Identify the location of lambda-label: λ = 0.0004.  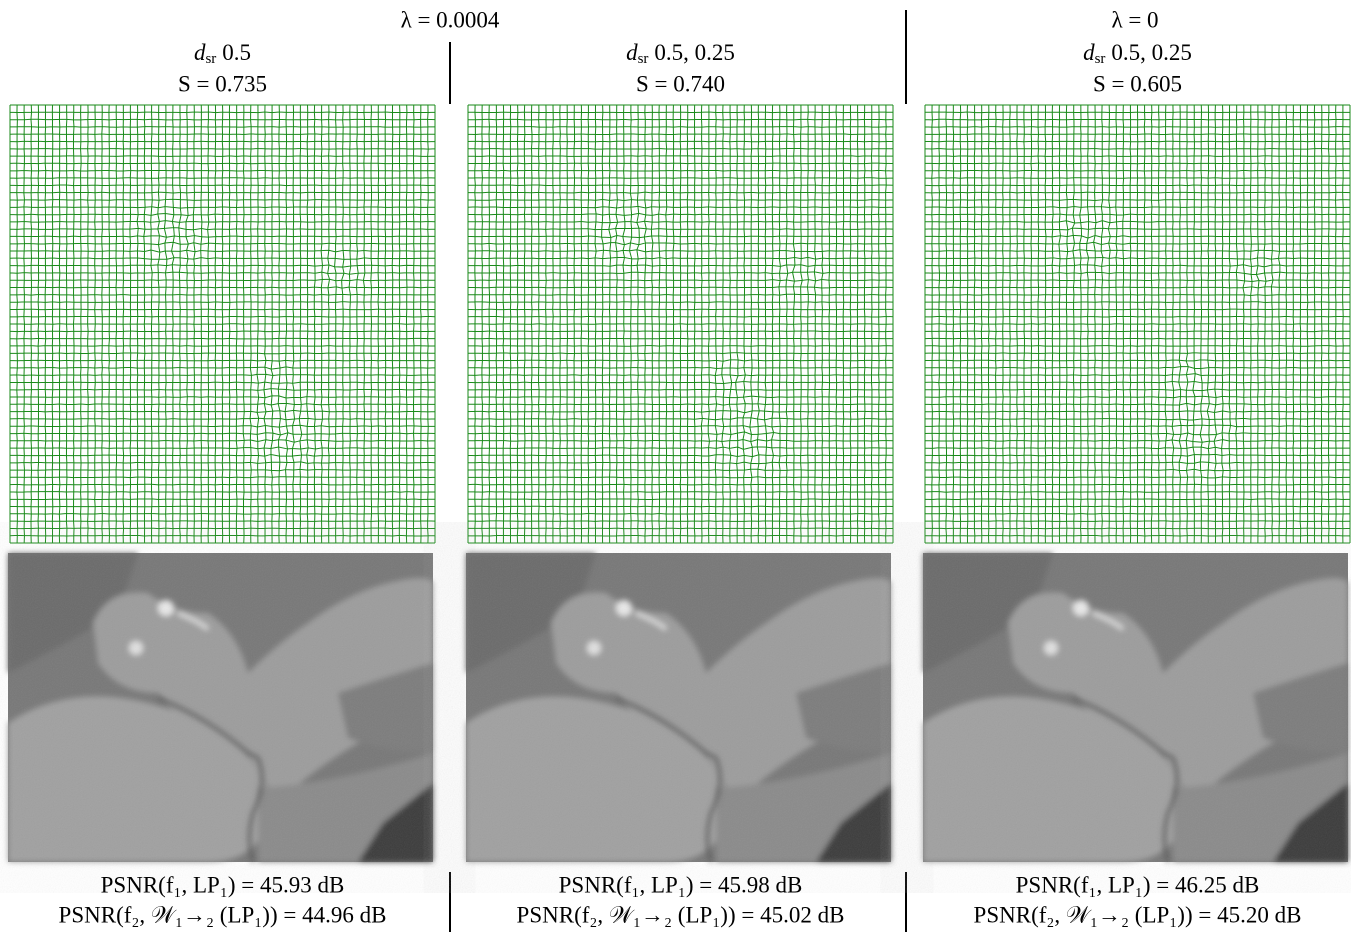
(450, 19).